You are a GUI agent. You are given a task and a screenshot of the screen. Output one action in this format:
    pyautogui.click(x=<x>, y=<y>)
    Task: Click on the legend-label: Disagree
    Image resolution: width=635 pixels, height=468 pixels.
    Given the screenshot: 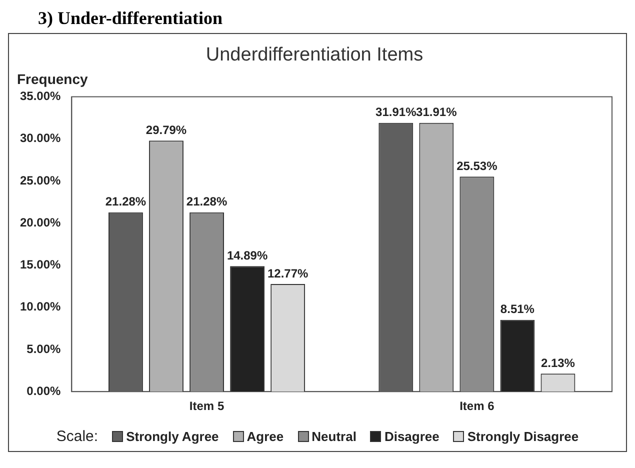 What is the action you would take?
    pyautogui.click(x=412, y=436)
    